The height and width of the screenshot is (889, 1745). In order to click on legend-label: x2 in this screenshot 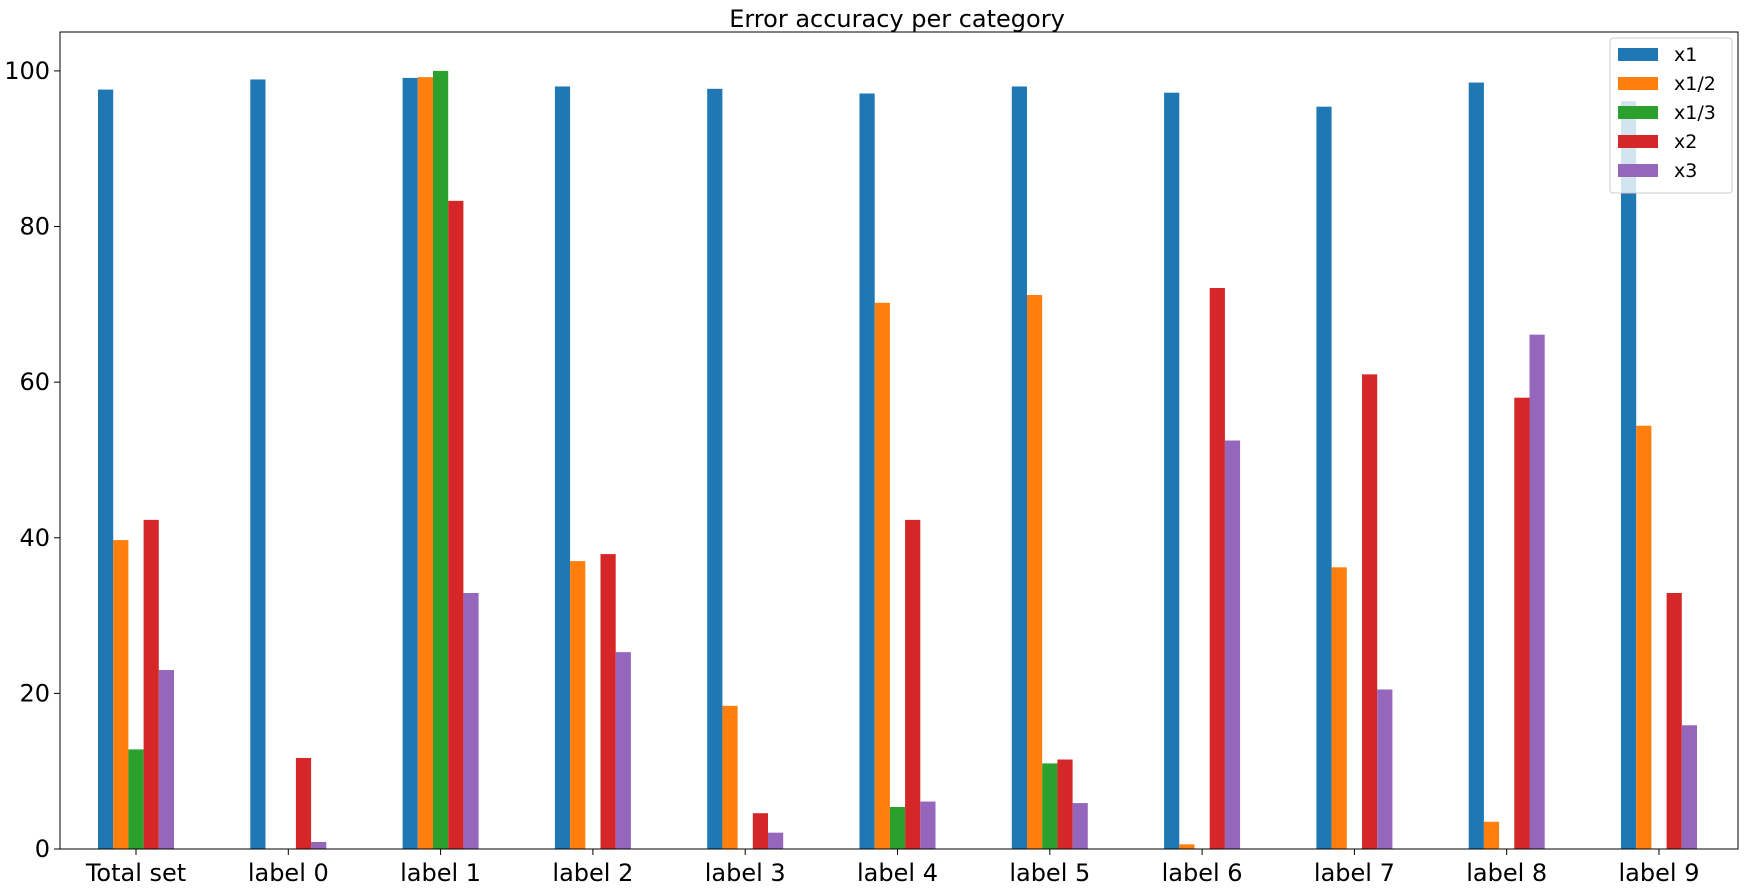, I will do `click(1685, 142)`.